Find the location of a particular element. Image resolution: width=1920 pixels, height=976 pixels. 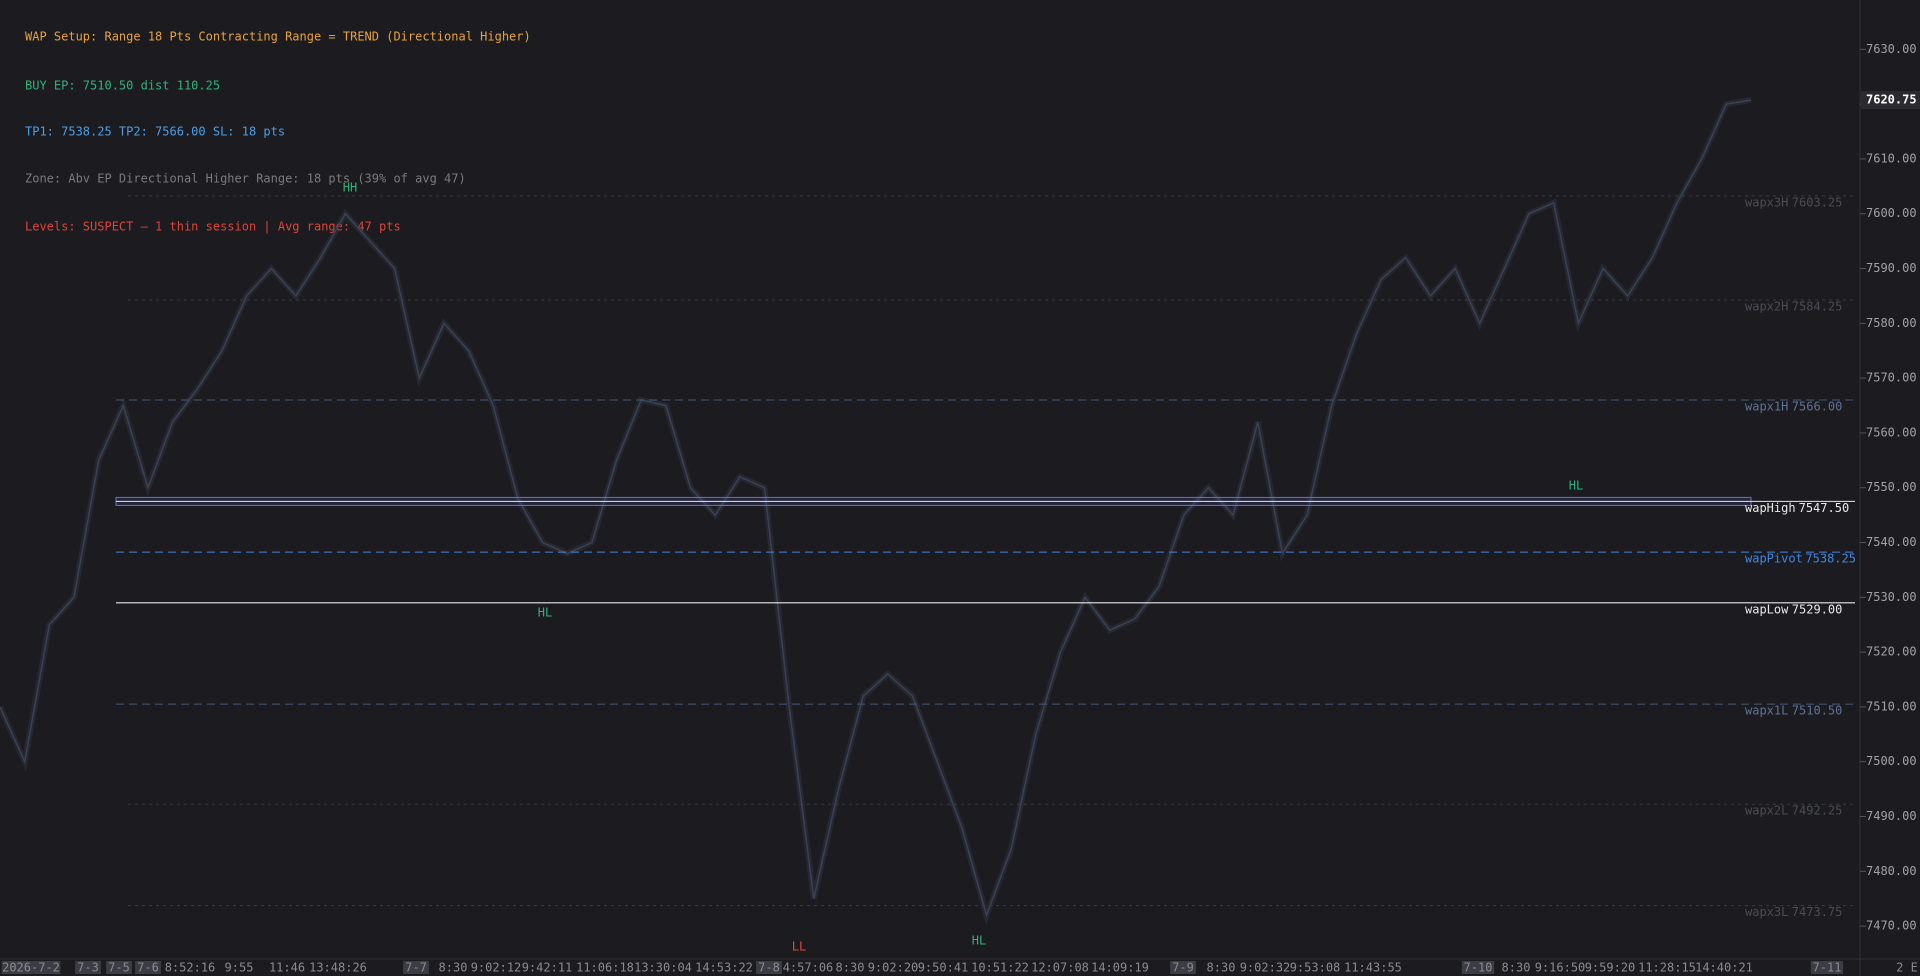

y-tick-label: 7570.00 is located at coordinates (1891, 378).